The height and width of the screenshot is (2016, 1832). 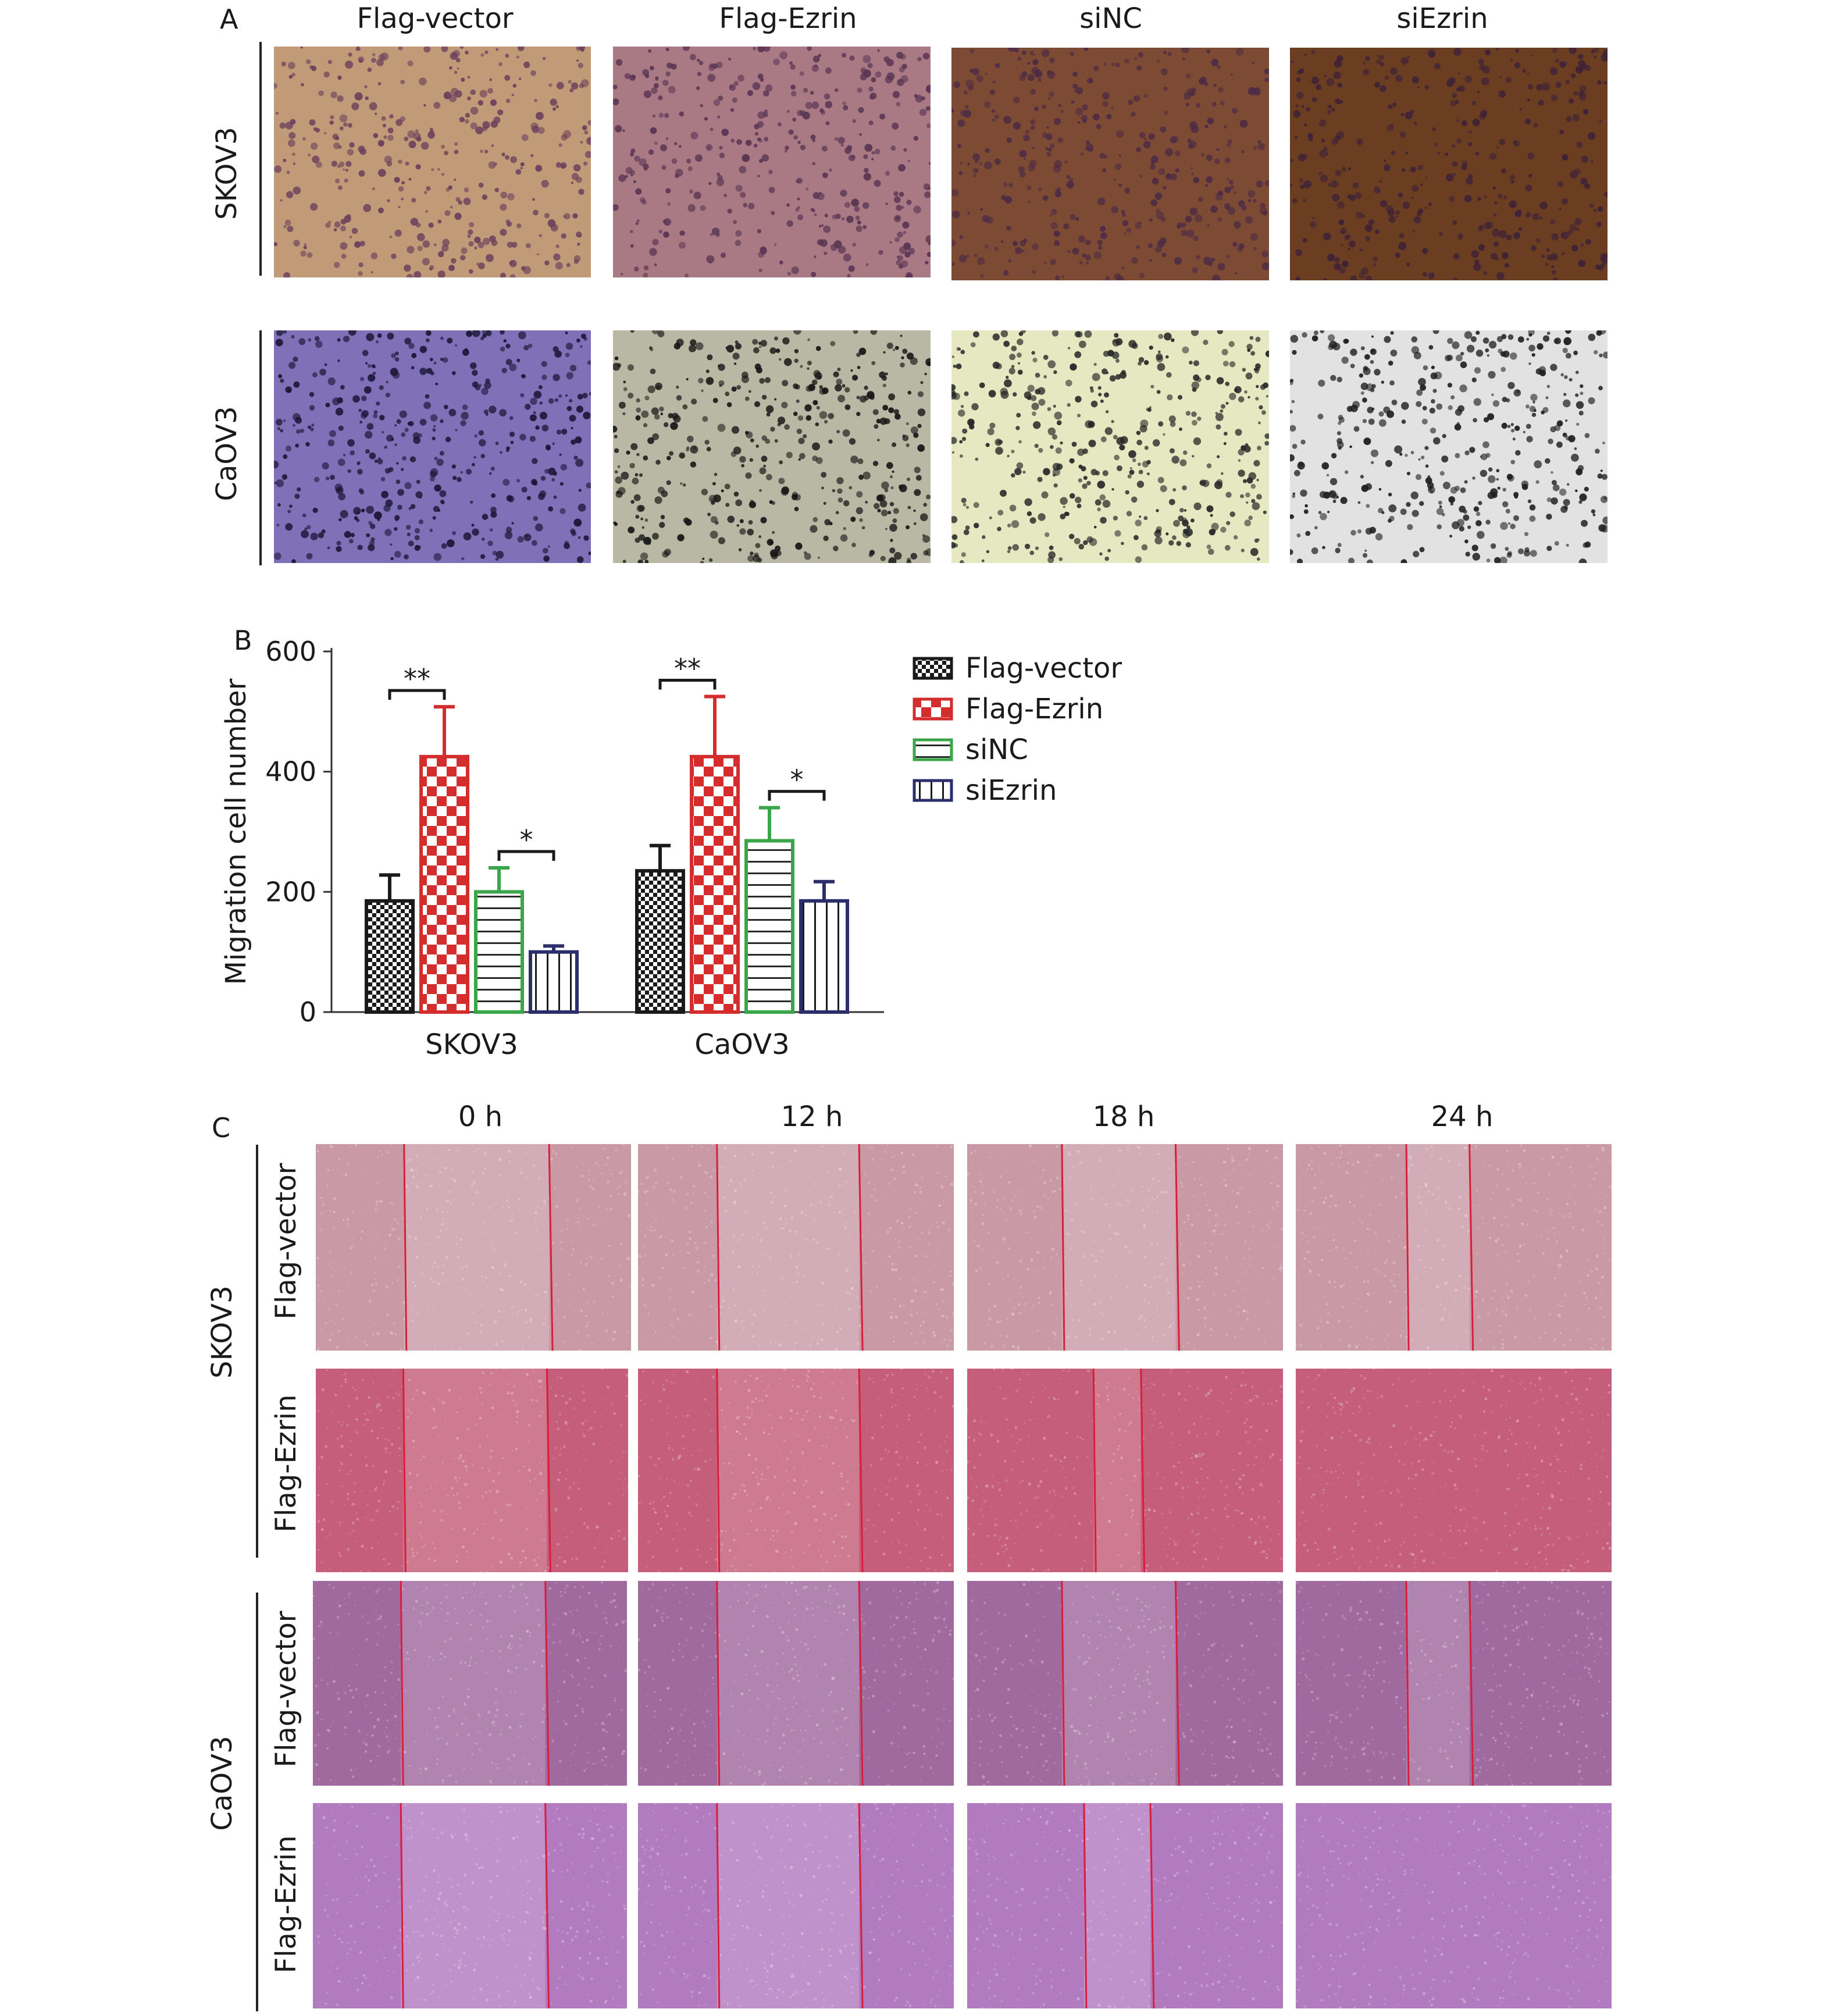 What do you see at coordinates (1125, 1470) in the screenshot?
I see `wound-image-skov3-flag-ezrin-18h` at bounding box center [1125, 1470].